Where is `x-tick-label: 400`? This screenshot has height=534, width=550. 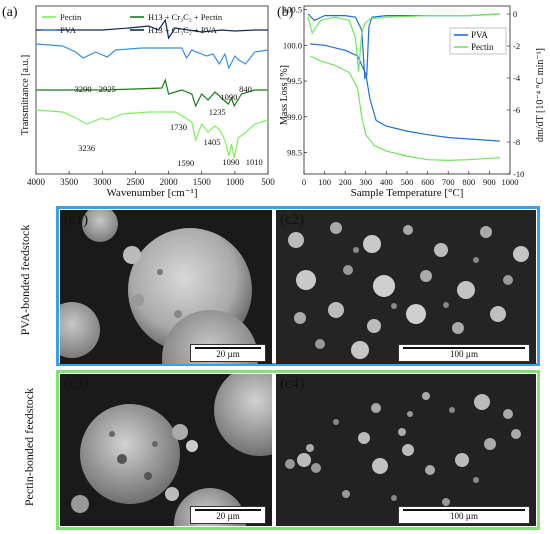
x-tick-label: 400 is located at coordinates (386, 182).